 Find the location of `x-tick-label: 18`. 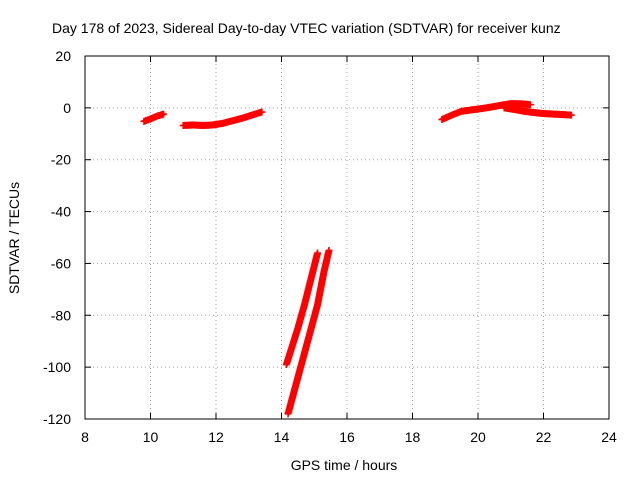

x-tick-label: 18 is located at coordinates (413, 437).